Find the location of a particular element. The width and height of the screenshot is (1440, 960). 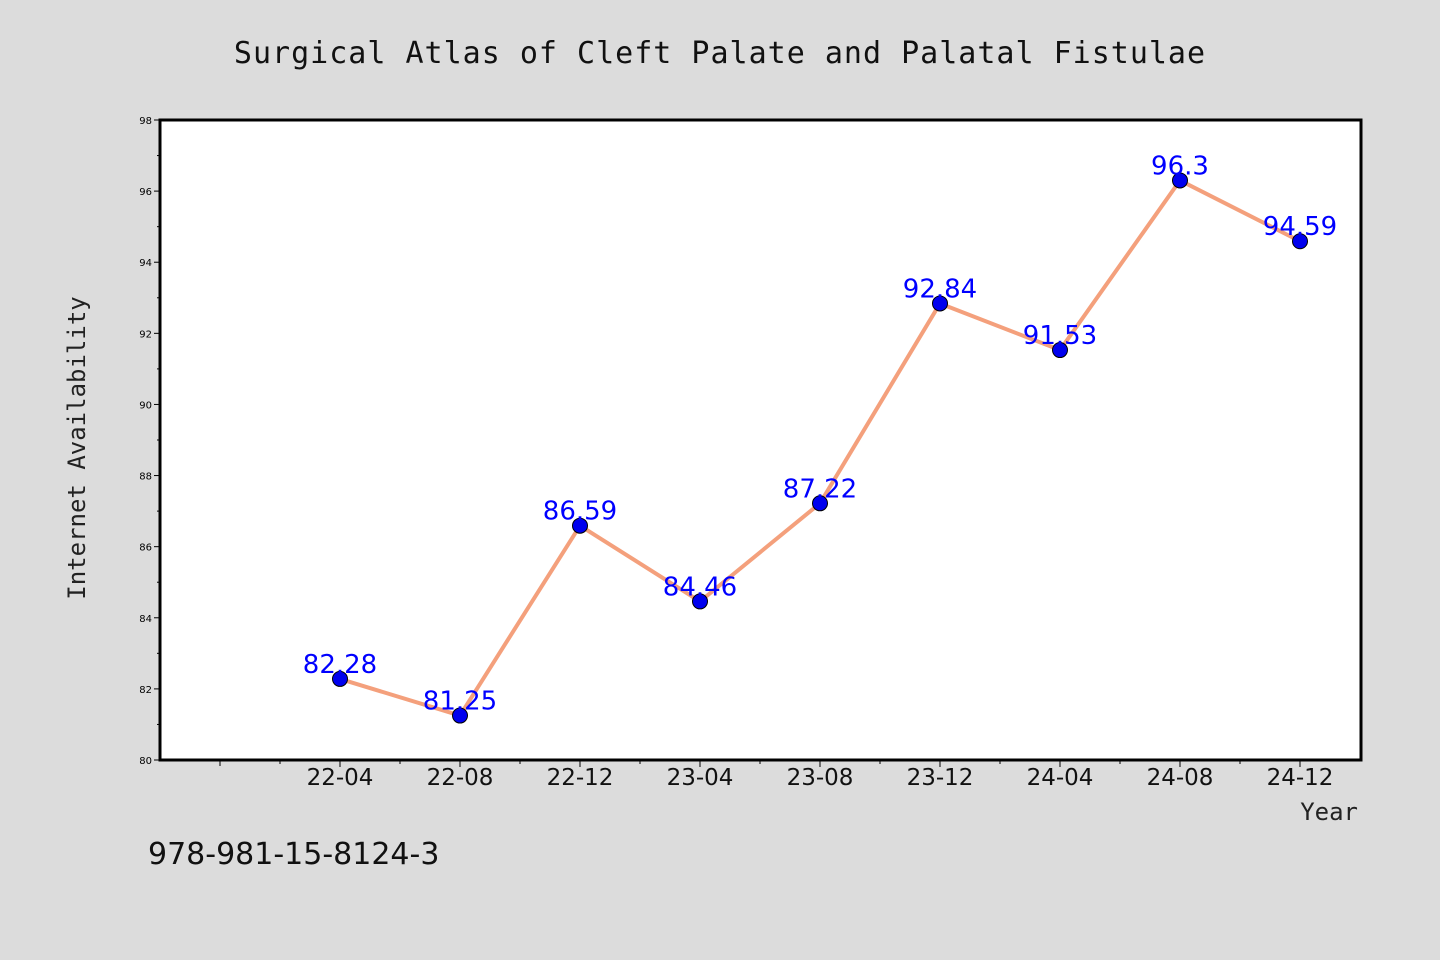

data-label: 94.59 is located at coordinates (1300, 227).